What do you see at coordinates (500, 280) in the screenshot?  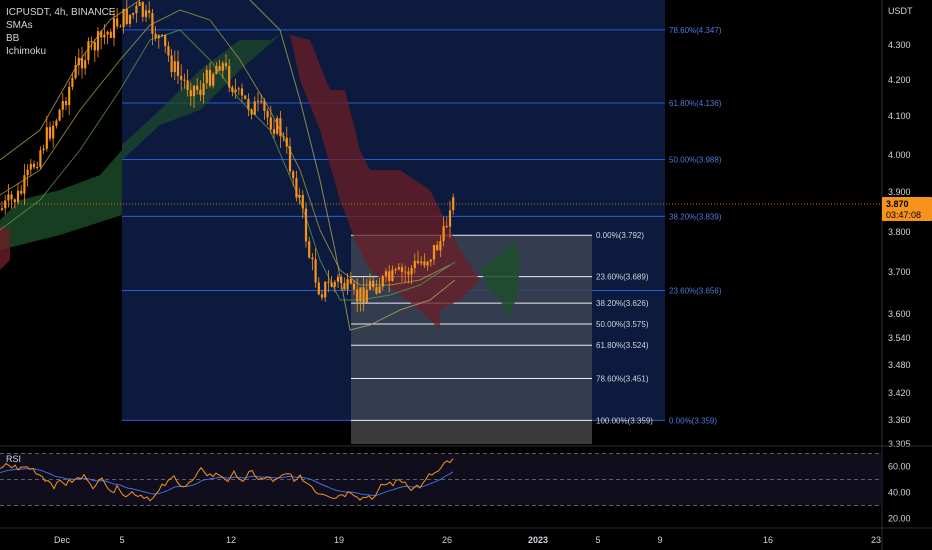 I see `cloud-green-right` at bounding box center [500, 280].